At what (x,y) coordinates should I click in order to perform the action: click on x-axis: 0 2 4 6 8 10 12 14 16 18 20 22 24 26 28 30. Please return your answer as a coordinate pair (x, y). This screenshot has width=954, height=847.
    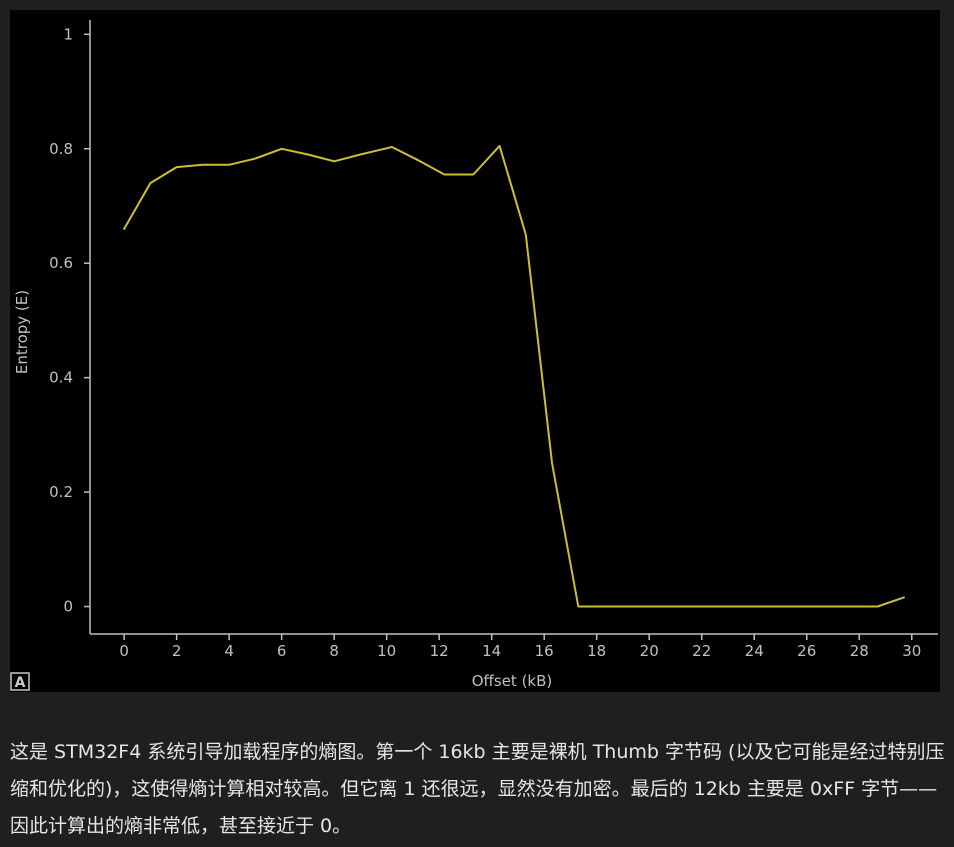
    Looking at the image, I should click on (514, 646).